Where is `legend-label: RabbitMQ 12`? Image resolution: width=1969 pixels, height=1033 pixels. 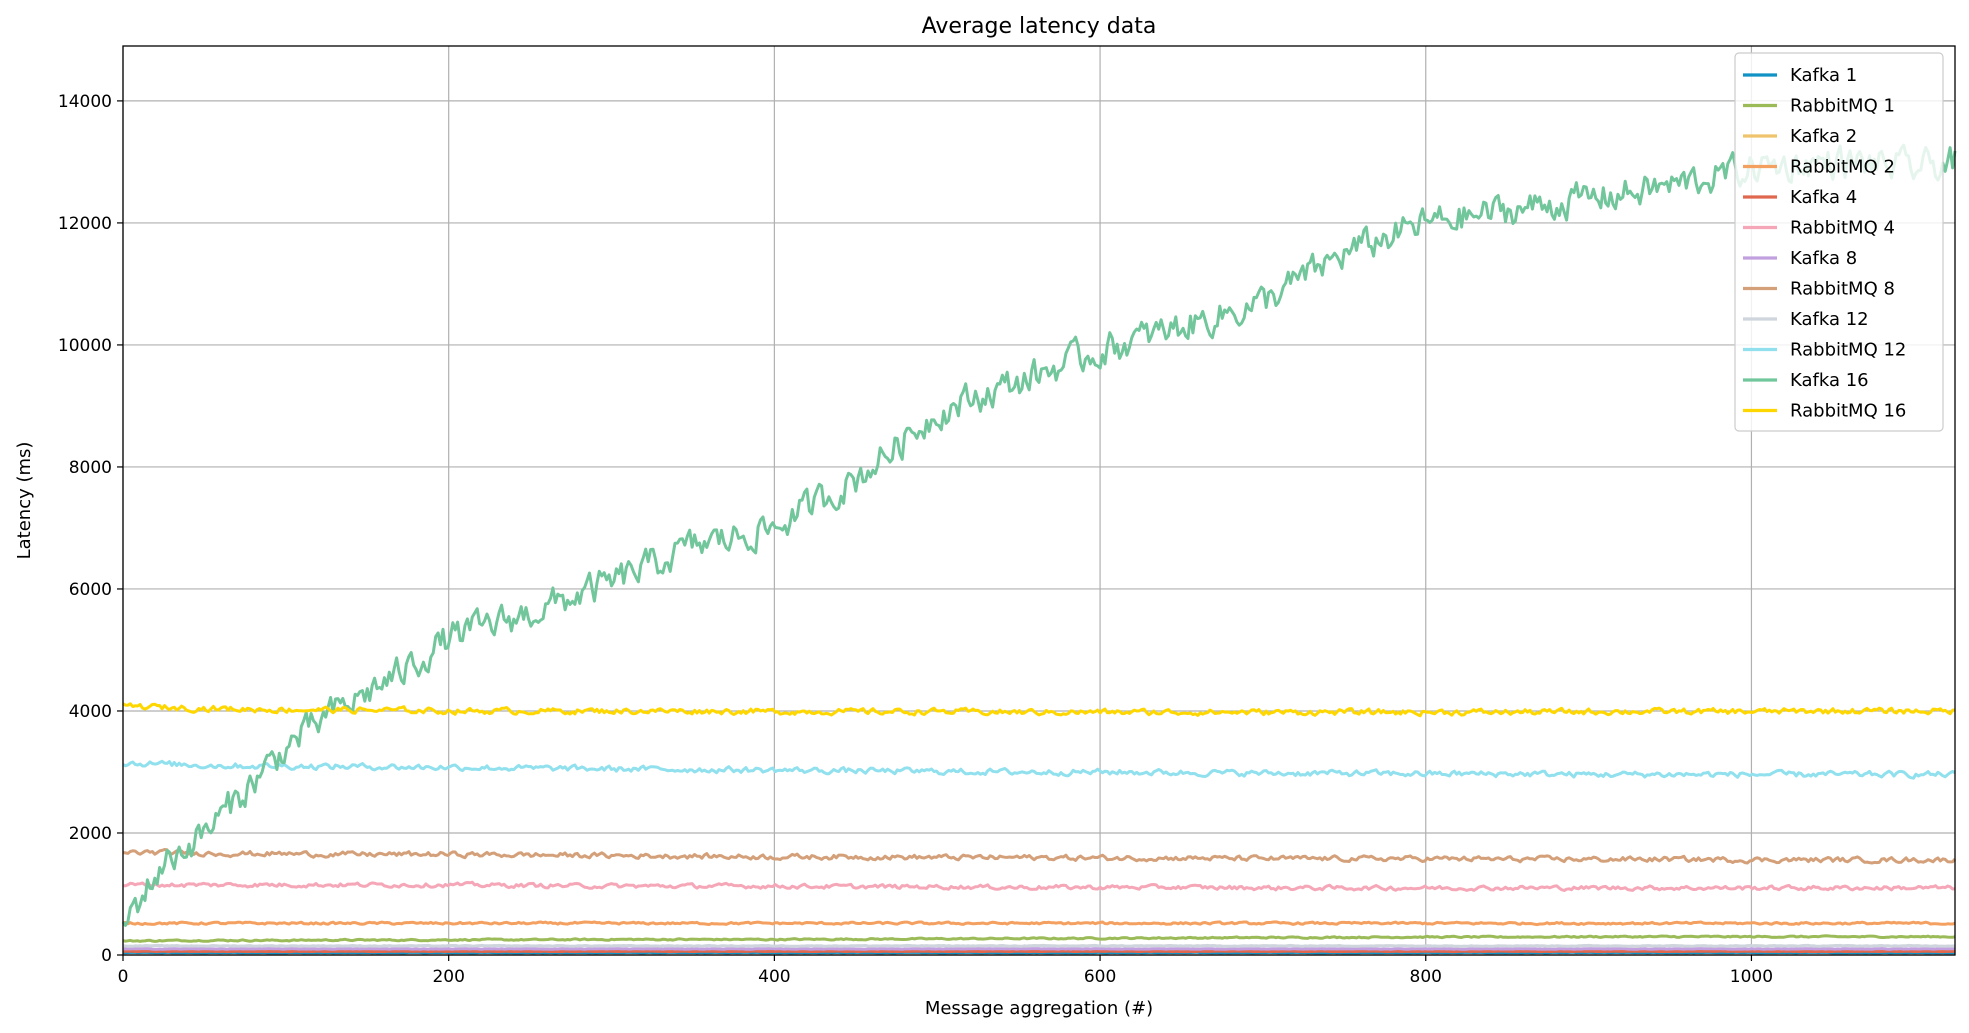 legend-label: RabbitMQ 12 is located at coordinates (1848, 350).